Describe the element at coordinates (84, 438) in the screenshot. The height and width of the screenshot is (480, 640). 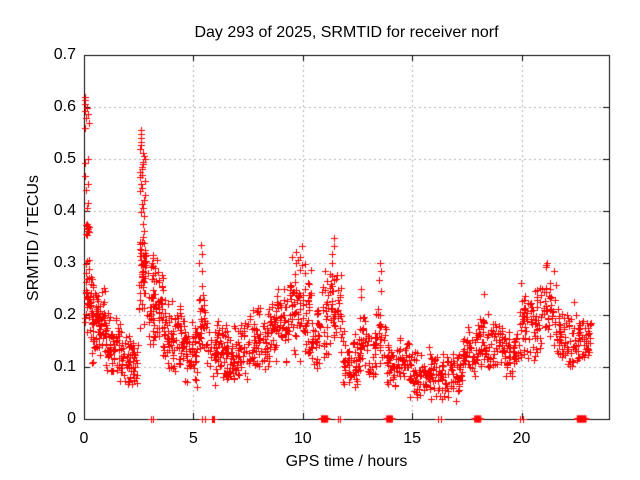
I see `x-tick-label: 0` at that location.